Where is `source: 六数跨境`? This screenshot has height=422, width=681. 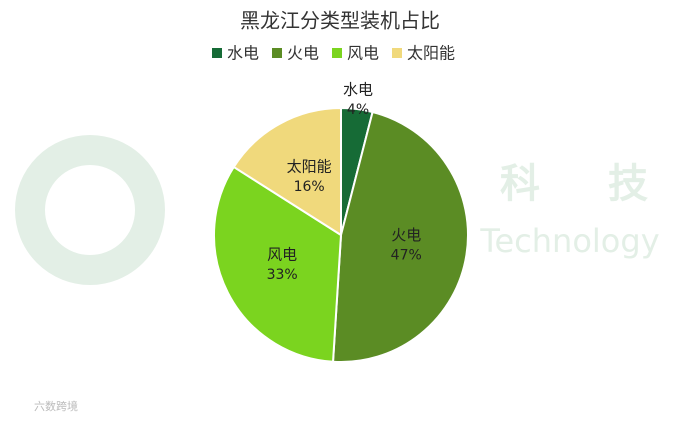 source: 六数跨境 is located at coordinates (56, 406).